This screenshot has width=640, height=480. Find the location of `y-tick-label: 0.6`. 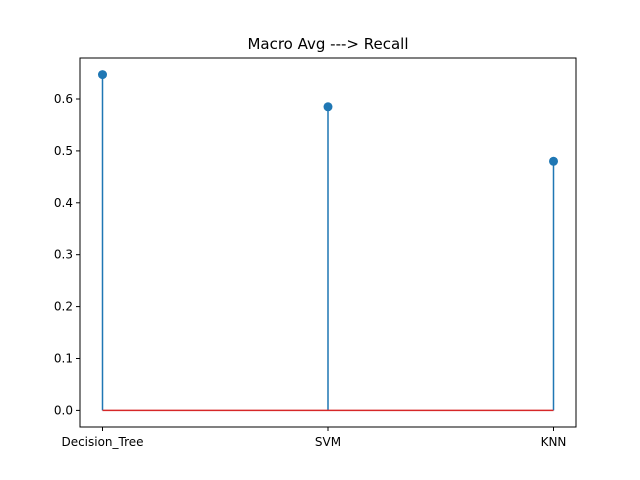

y-tick-label: 0.6 is located at coordinates (63, 99).